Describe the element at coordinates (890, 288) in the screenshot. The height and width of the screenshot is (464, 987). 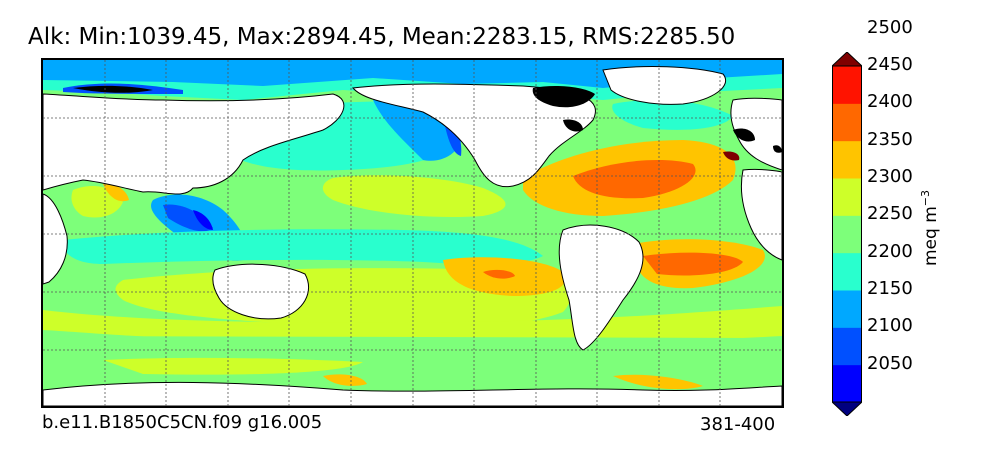
I see `colorbar-tick-label: 2150` at that location.